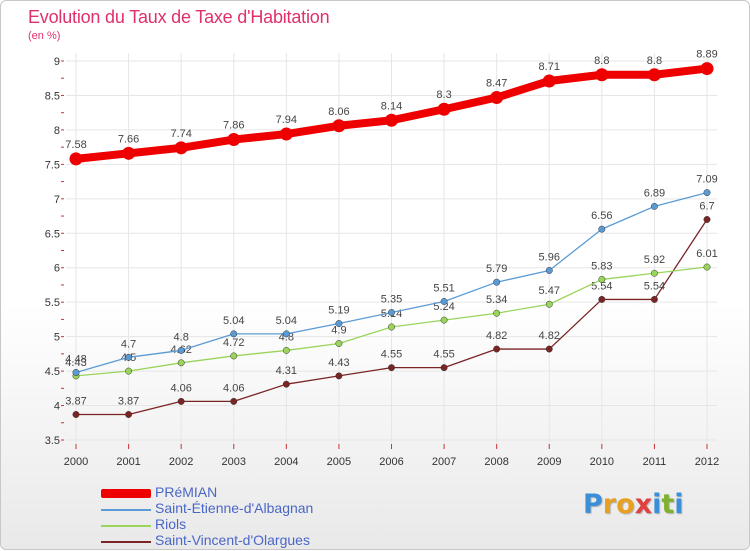  I want to click on y-tick-label: 6, so click(57, 269).